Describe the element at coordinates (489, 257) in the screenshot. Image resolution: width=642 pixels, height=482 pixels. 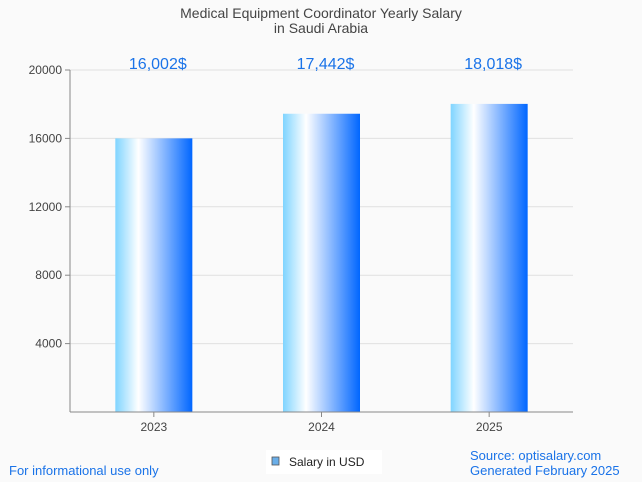
I see `bar-2025` at that location.